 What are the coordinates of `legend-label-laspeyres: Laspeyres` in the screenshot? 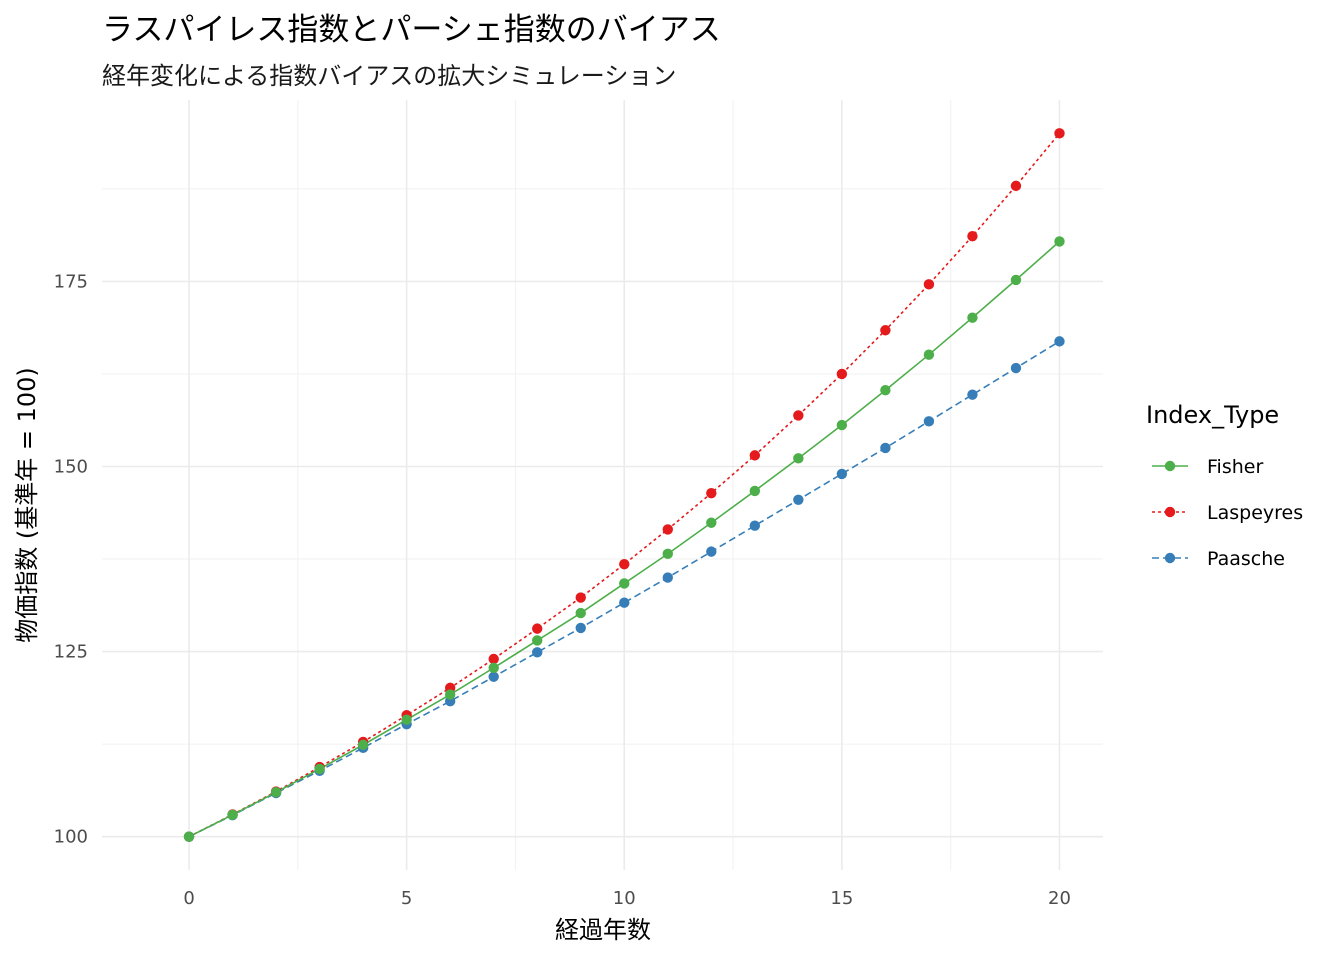 It's located at (1255, 513).